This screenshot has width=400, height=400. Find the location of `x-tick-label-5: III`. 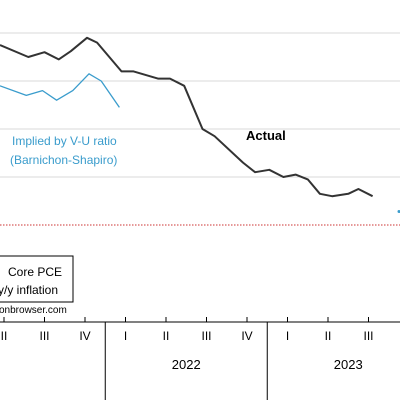

x-tick-label-5: III is located at coordinates (206, 336).